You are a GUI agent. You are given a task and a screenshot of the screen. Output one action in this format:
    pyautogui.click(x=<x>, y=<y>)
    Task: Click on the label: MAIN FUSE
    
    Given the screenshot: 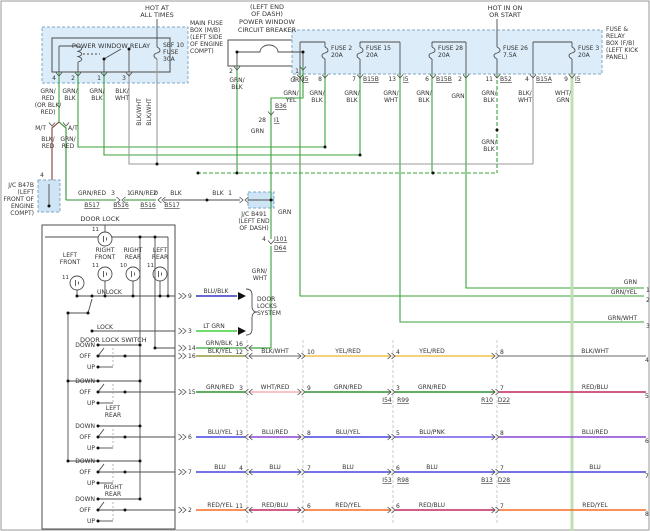 What is the action you would take?
    pyautogui.click(x=206, y=23)
    